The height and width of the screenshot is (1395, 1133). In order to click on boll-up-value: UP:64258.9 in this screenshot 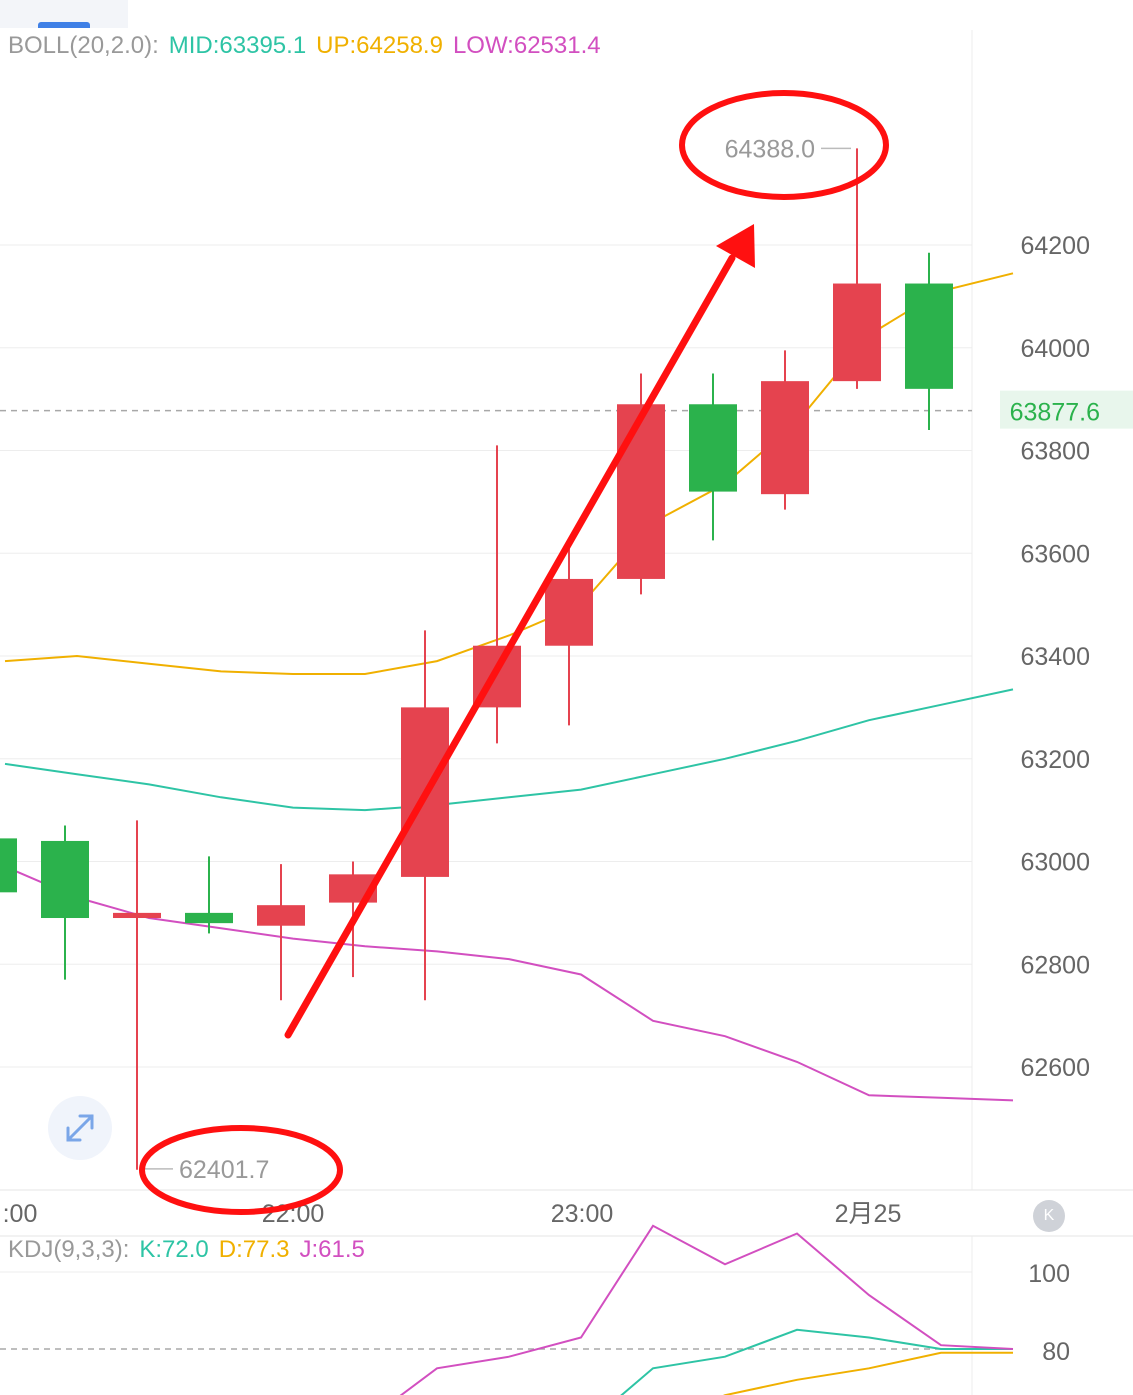, I will do `click(379, 45)`.